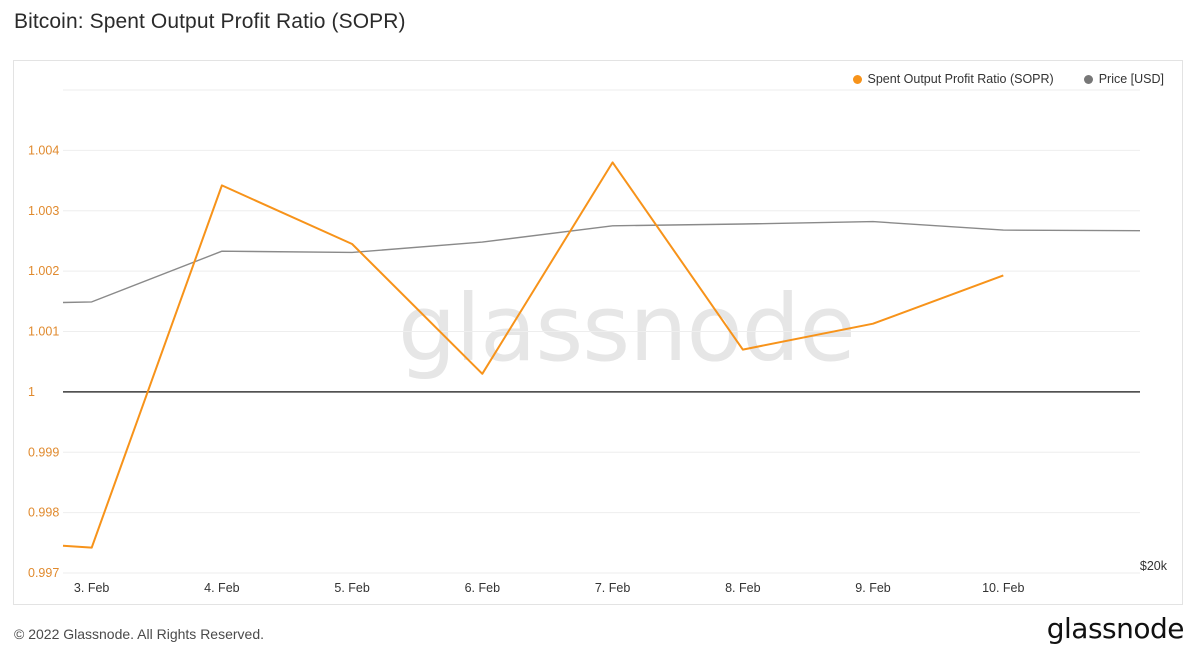  What do you see at coordinates (43, 150) in the screenshot?
I see `y-tick-label: 1.004` at bounding box center [43, 150].